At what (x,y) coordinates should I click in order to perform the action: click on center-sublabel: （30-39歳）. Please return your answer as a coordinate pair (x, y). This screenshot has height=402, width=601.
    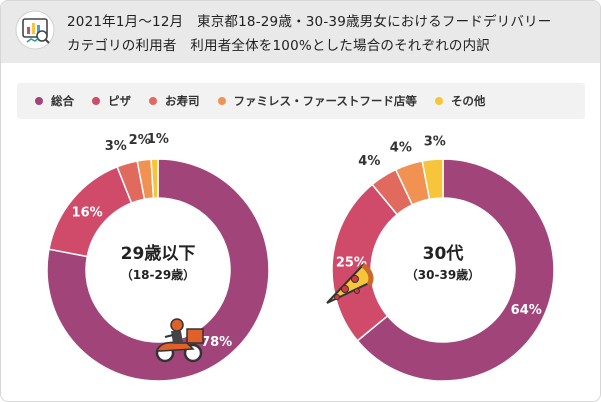
    Looking at the image, I should click on (443, 274).